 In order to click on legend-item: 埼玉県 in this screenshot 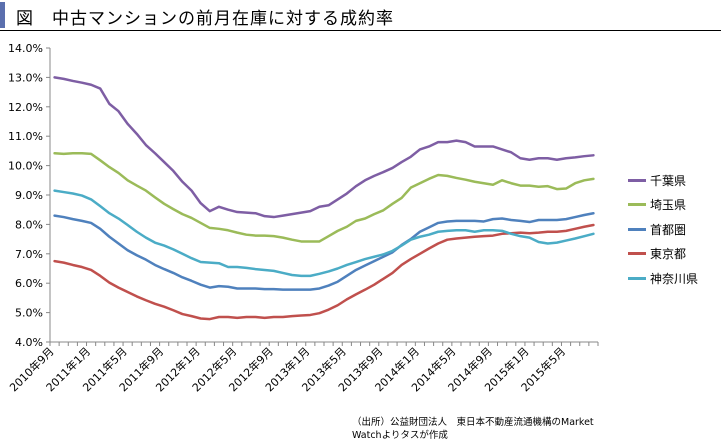, I will do `click(663, 205)`.